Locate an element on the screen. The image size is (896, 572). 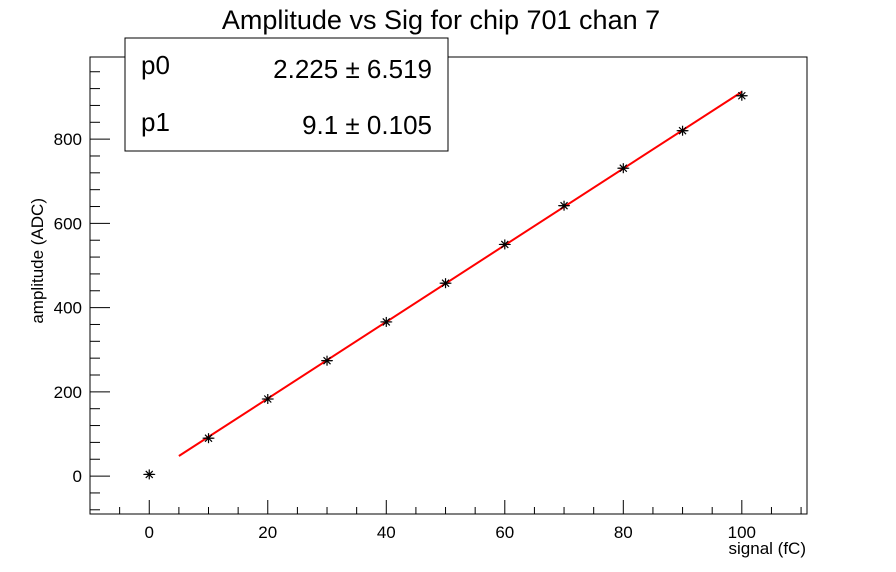
y-tick-label: 0 is located at coordinates (77, 476).